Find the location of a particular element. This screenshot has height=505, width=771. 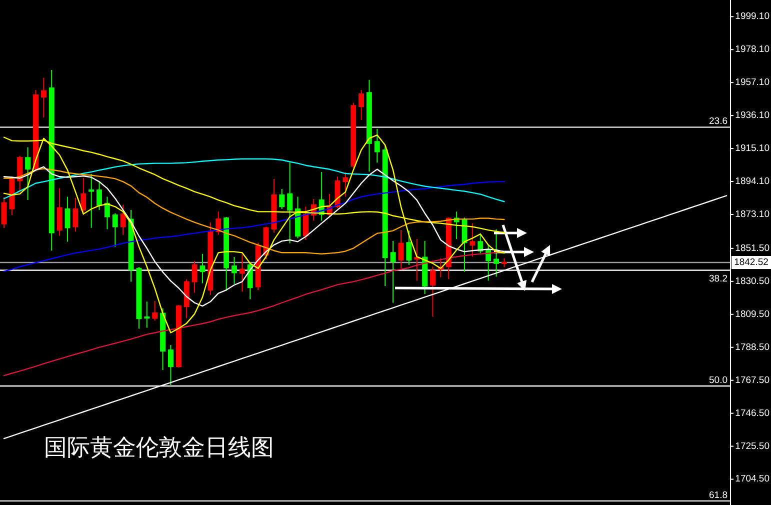

y-tick-label: 1999.10 is located at coordinates (752, 16).